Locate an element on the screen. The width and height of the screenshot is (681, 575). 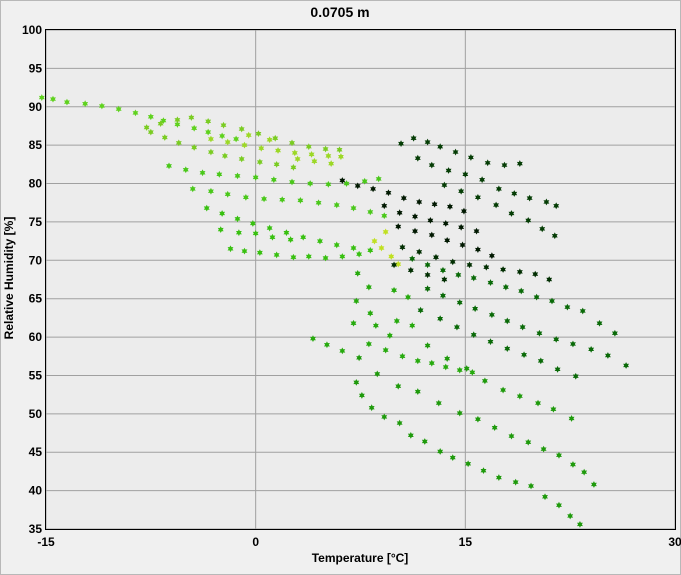
x-tick-label: 15 is located at coordinates (466, 542).